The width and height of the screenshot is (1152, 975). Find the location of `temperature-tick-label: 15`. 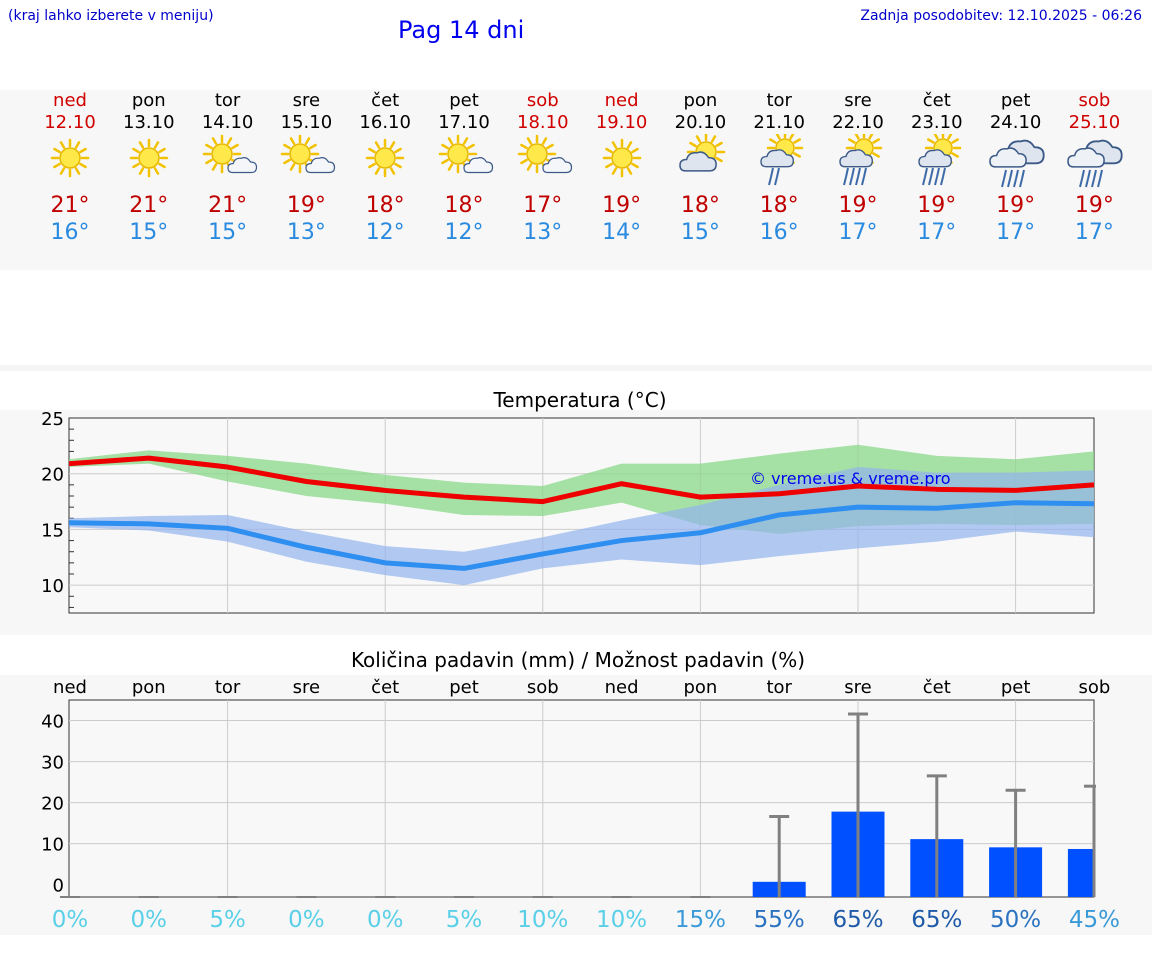

temperature-tick-label: 15 is located at coordinates (52, 530).